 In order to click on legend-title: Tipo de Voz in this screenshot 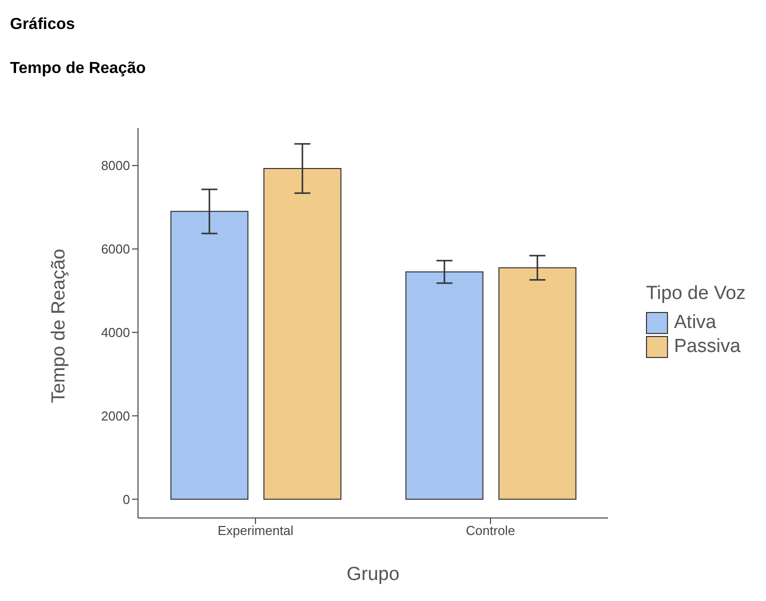, I will do `click(696, 294)`.